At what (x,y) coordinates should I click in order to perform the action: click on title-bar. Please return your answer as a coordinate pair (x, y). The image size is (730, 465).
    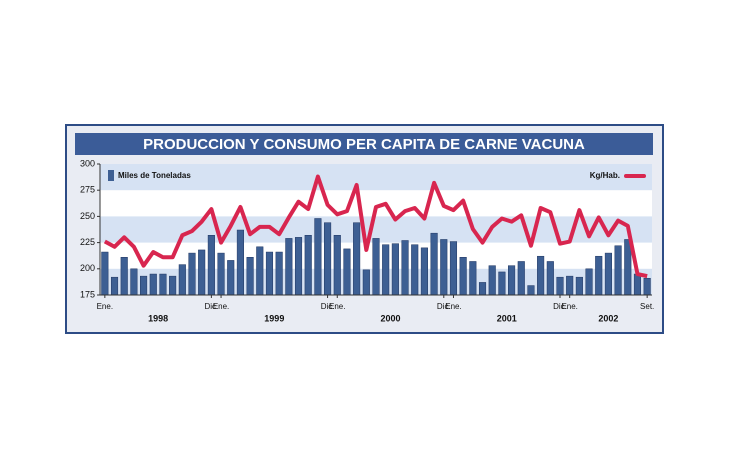
    Looking at the image, I should click on (364, 144).